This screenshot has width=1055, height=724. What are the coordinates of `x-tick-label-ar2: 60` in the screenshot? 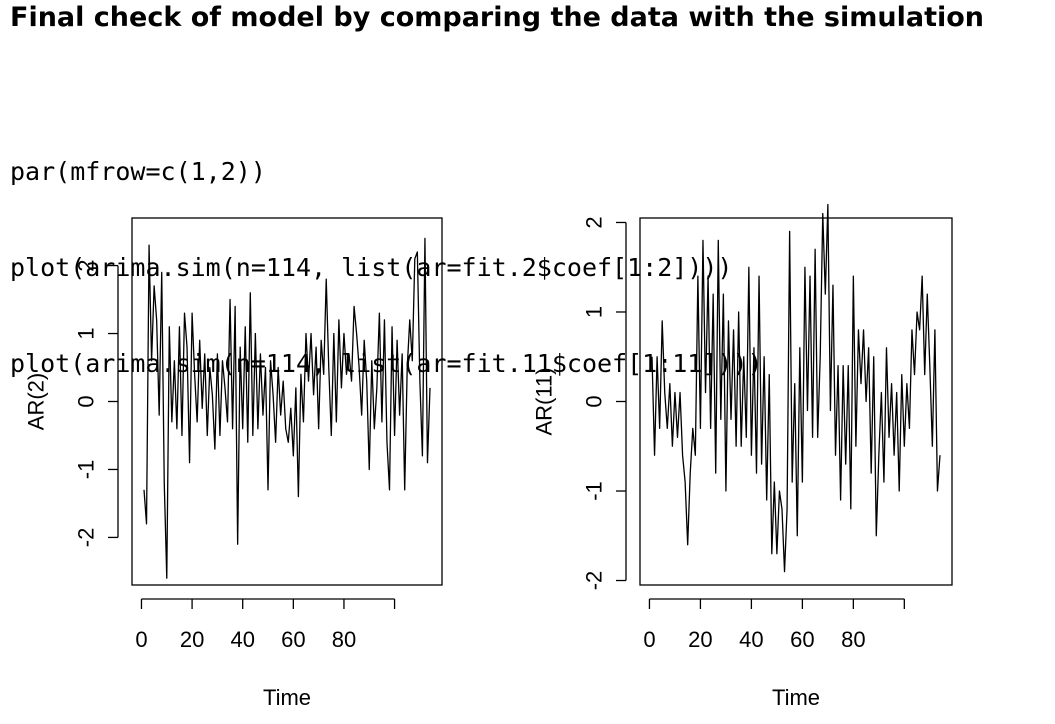 It's located at (293, 639).